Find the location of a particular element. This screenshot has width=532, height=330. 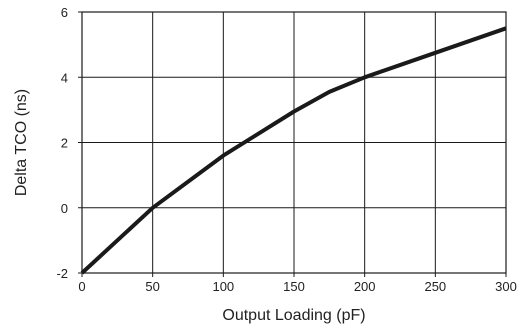

x-tick-labels: 0 50 100 150 200 250 300 is located at coordinates (297, 283).